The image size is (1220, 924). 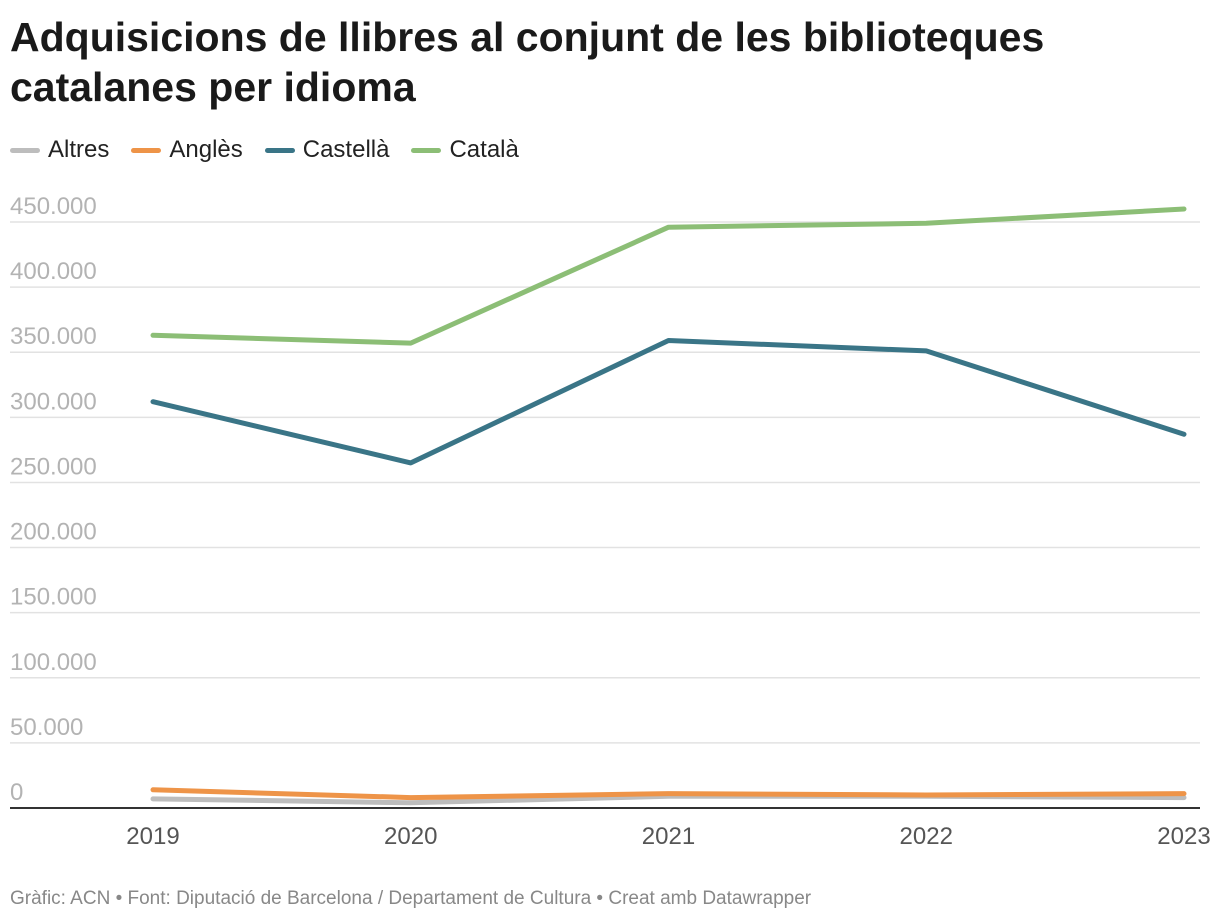 What do you see at coordinates (410, 836) in the screenshot?
I see `x-tick-label: 2020` at bounding box center [410, 836].